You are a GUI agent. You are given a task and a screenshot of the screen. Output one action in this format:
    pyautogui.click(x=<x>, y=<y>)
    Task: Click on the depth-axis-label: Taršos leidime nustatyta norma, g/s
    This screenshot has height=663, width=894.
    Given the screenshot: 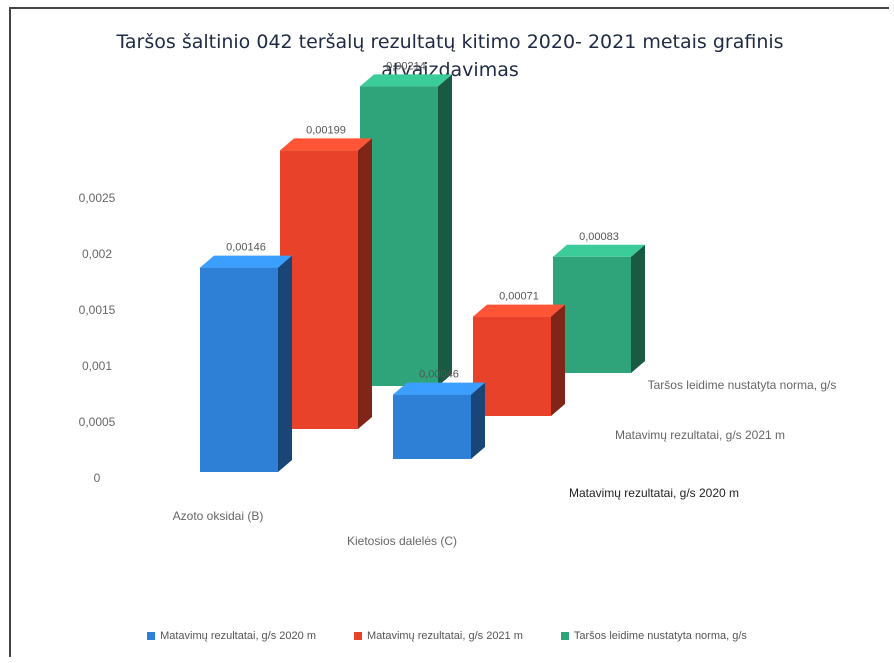 What is the action you would take?
    pyautogui.click(x=742, y=385)
    